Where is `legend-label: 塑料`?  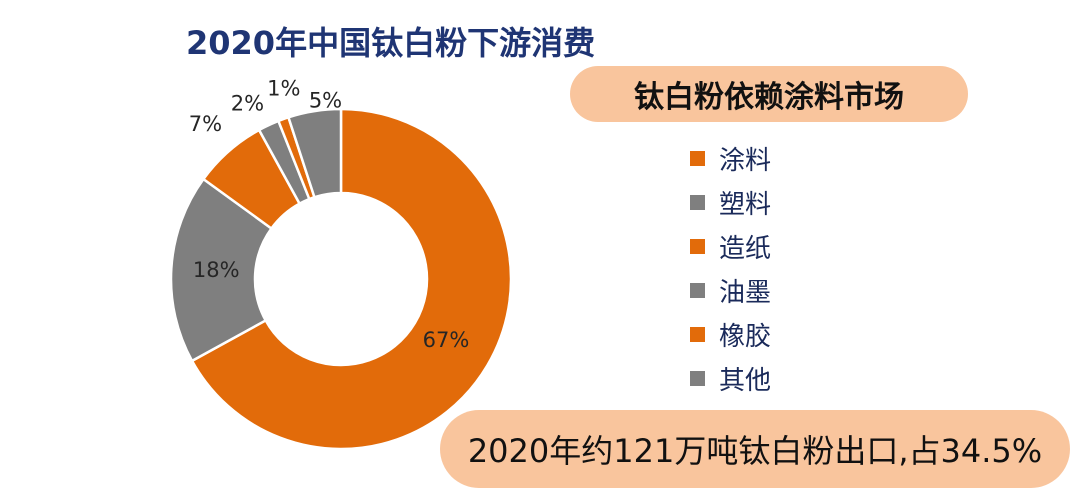 legend-label: 塑料 is located at coordinates (745, 204).